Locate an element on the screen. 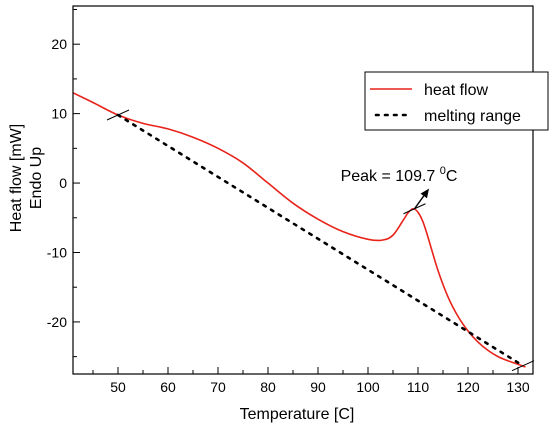 This screenshot has width=550, height=429. peak-arrow is located at coordinates (419, 202).